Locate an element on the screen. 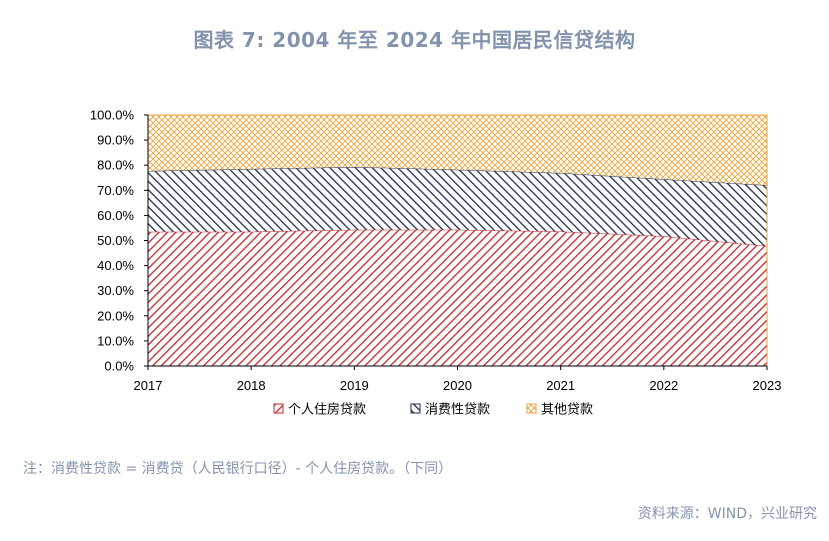 The image size is (829, 541). y-tick-label: 0.0% is located at coordinates (119, 366).